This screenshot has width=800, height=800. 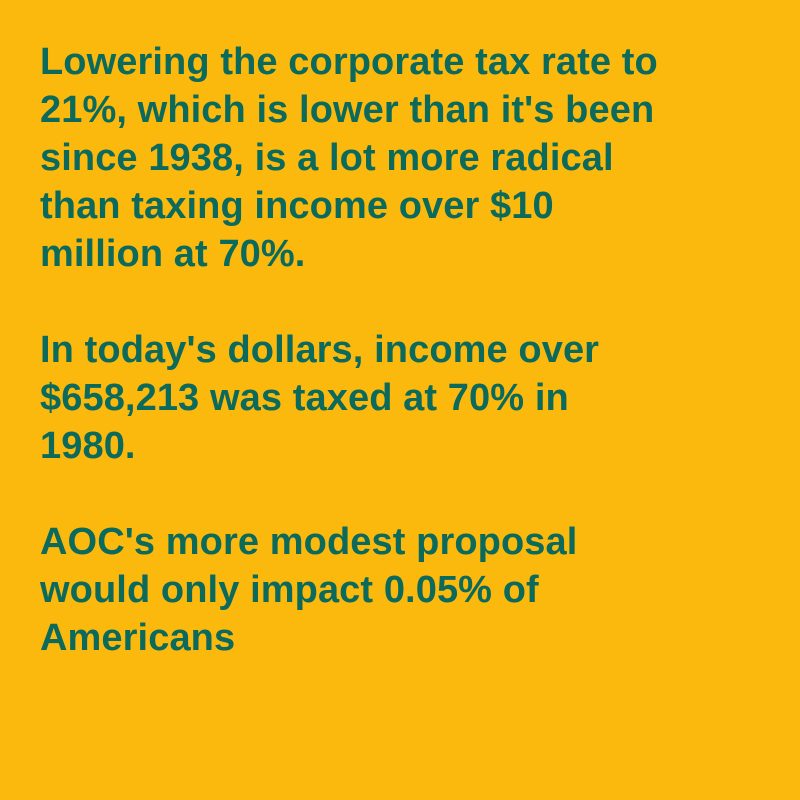 What do you see at coordinates (309, 542) in the screenshot?
I see `text-line: AOC's more modest proposal` at bounding box center [309, 542].